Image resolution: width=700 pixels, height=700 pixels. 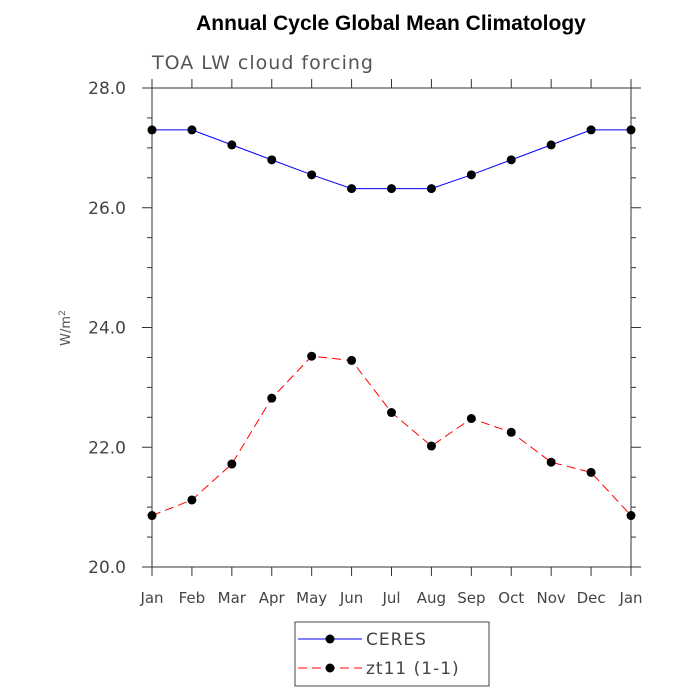 I want to click on chart-title: Annual Cycle Global Mean Climatology, so click(x=391, y=23).